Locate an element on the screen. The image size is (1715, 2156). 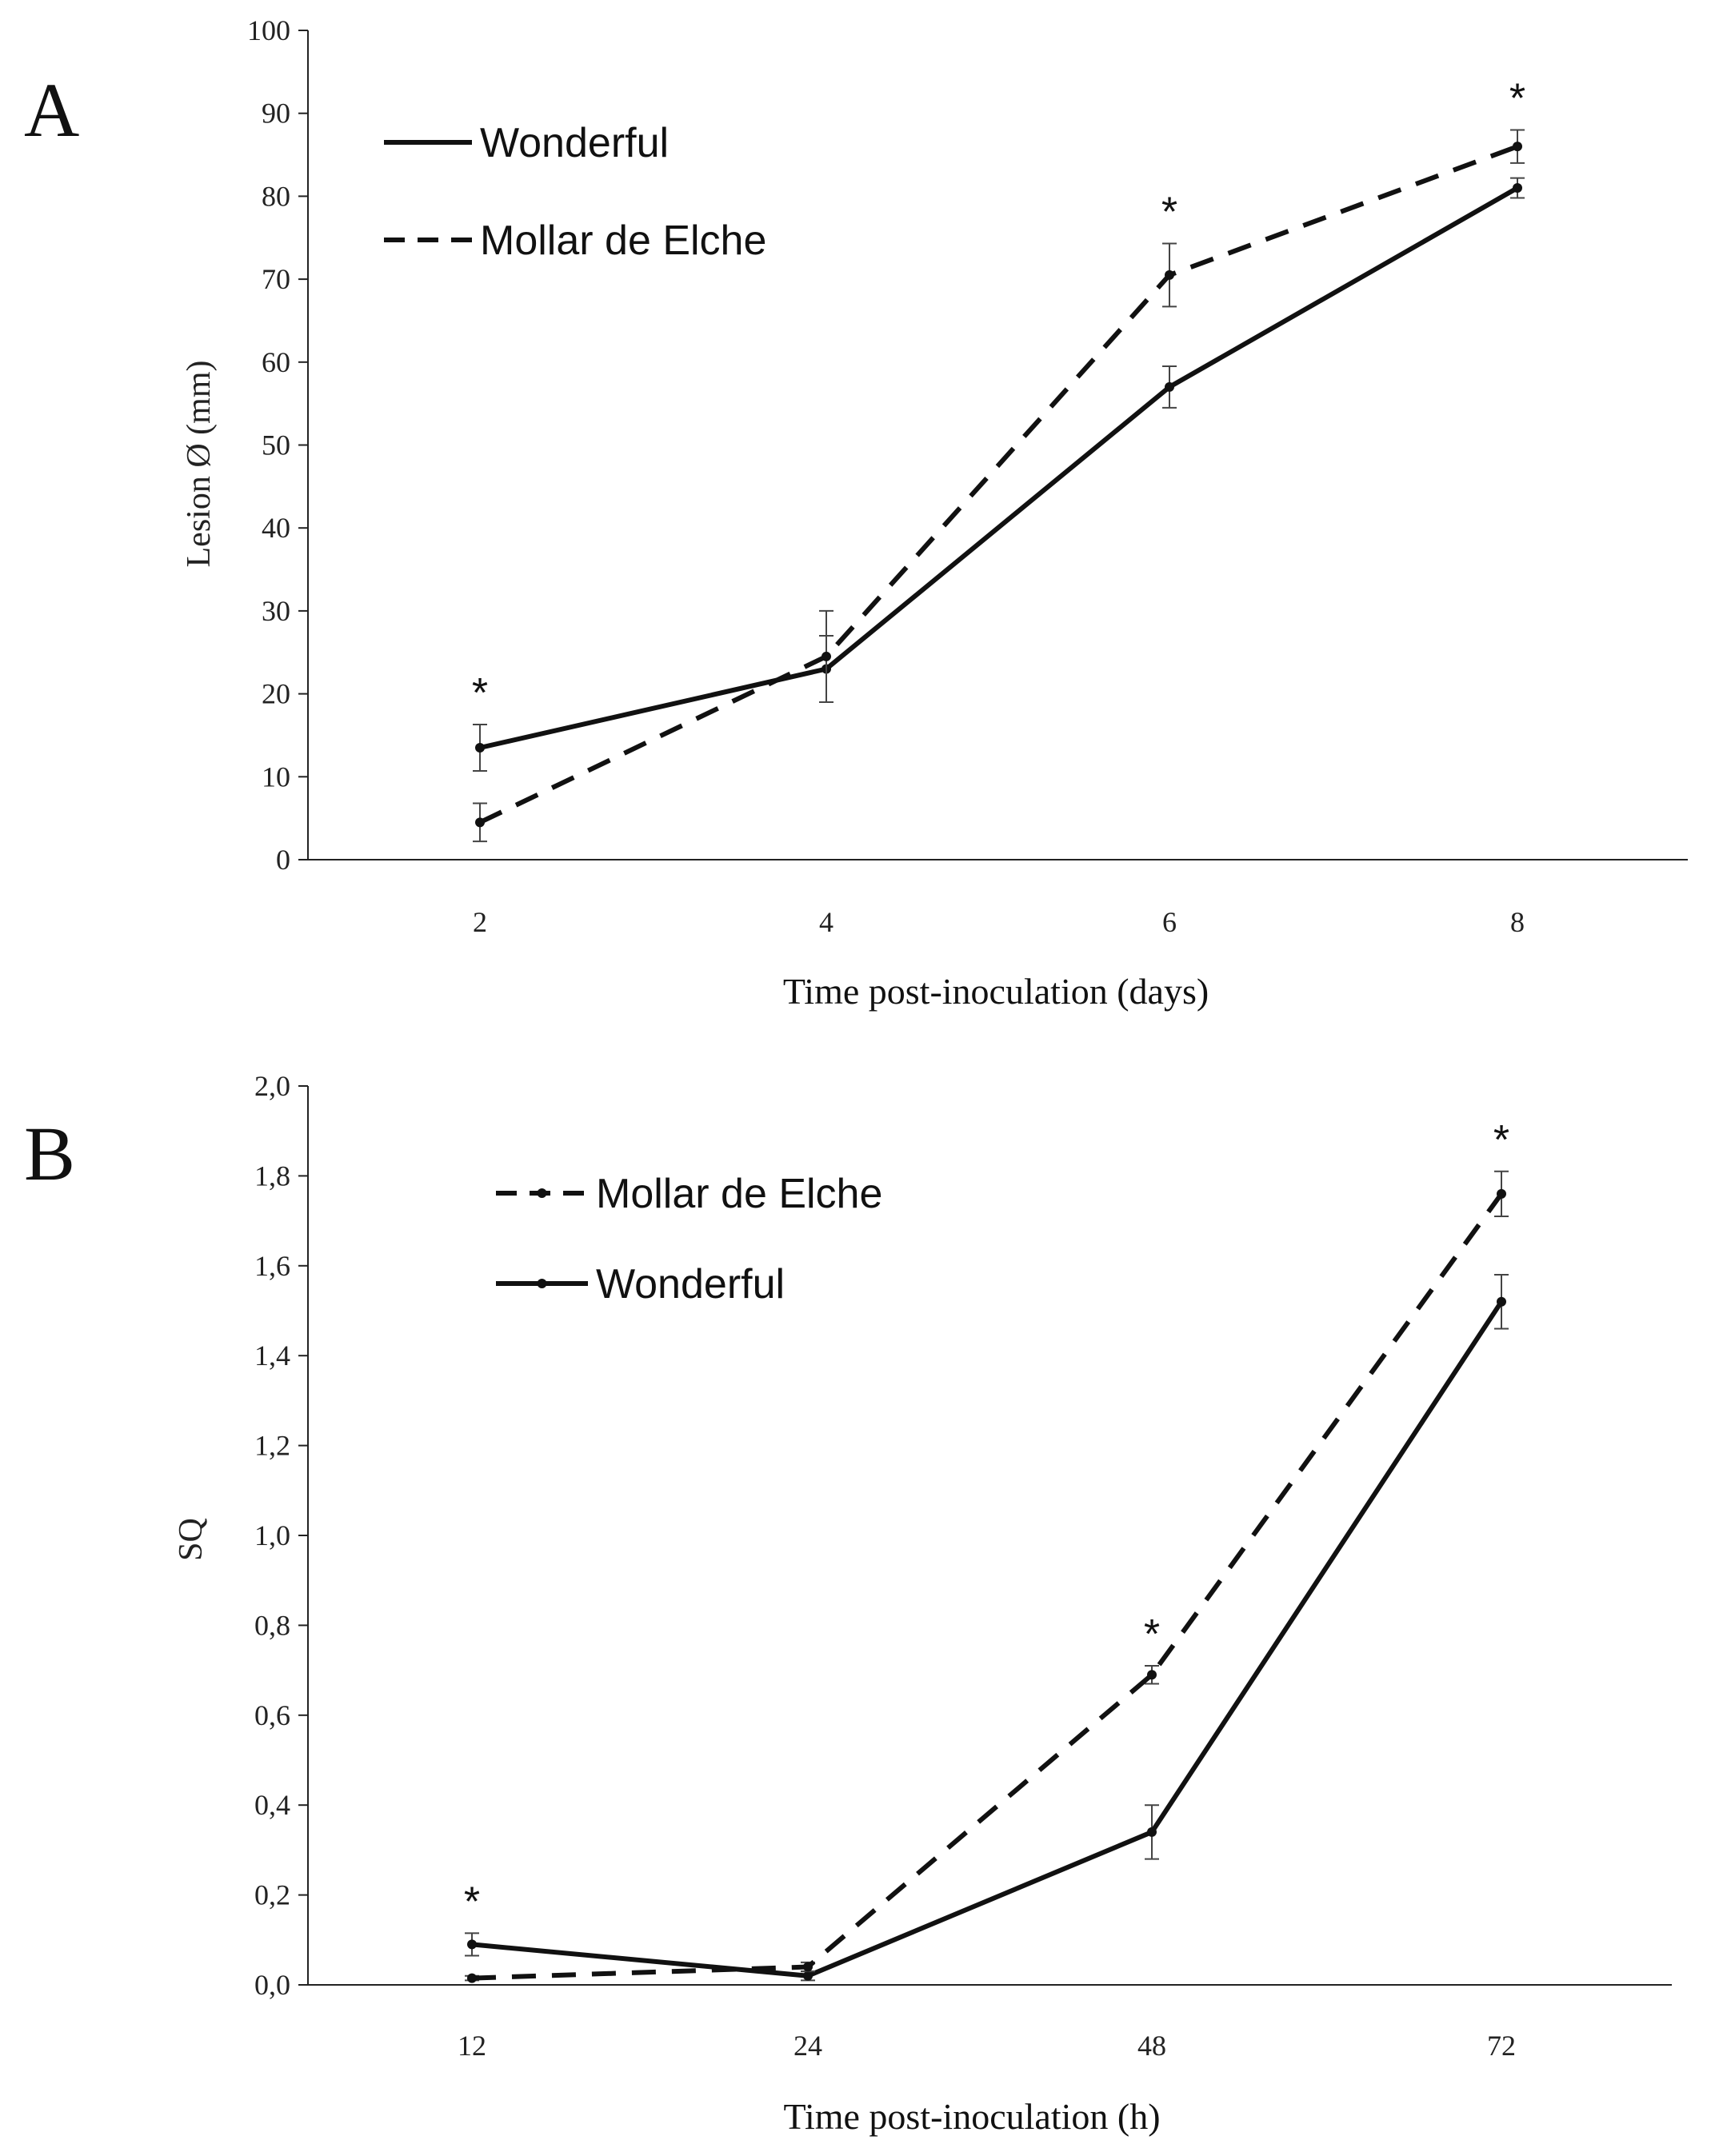
y-tick-label: 70 is located at coordinates (276, 279).